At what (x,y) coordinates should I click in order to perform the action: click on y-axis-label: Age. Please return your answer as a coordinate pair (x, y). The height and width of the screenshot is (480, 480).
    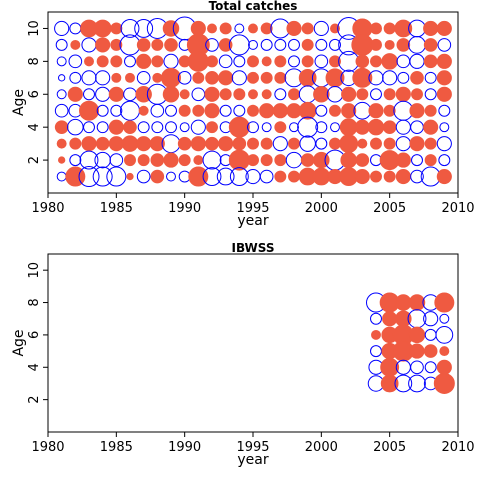
    Looking at the image, I should click on (19, 342).